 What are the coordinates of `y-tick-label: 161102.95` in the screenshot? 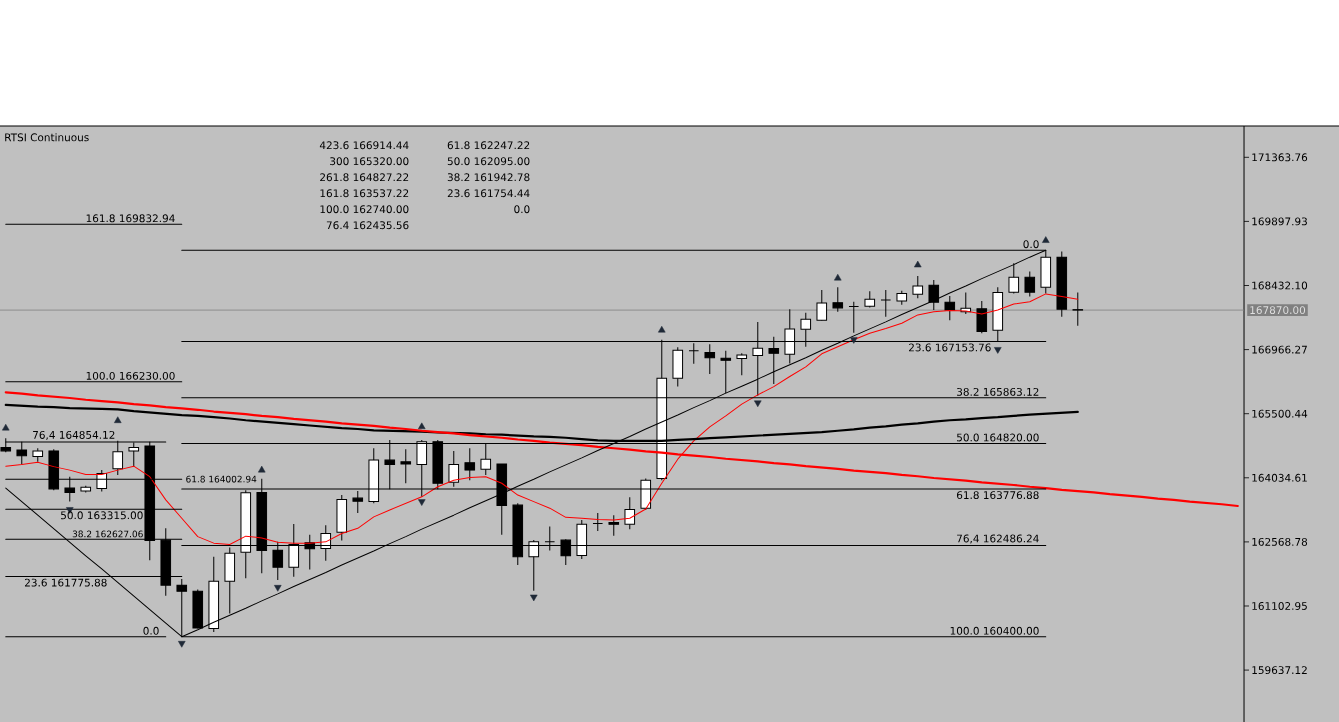 It's located at (1279, 606).